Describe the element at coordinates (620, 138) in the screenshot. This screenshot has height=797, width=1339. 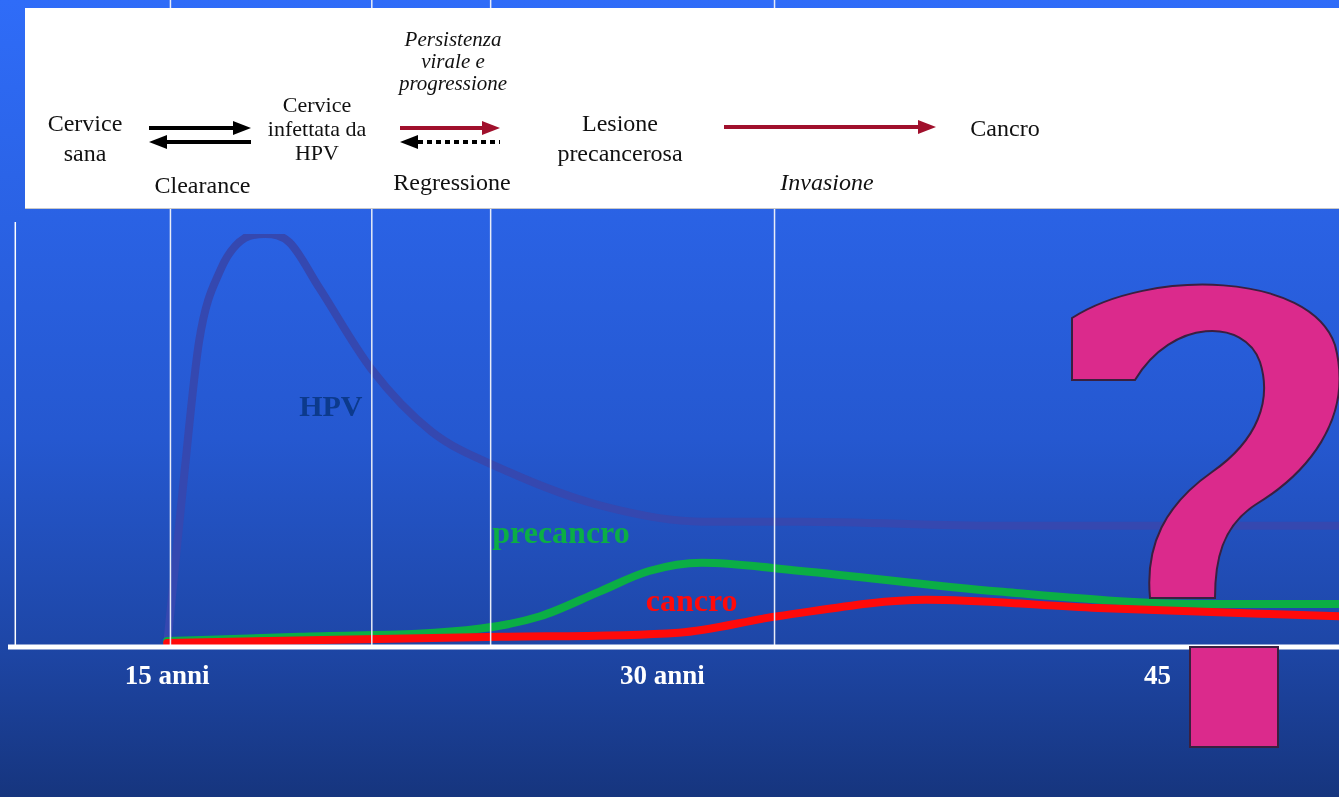
I see `text: Lesione precancerosa` at that location.